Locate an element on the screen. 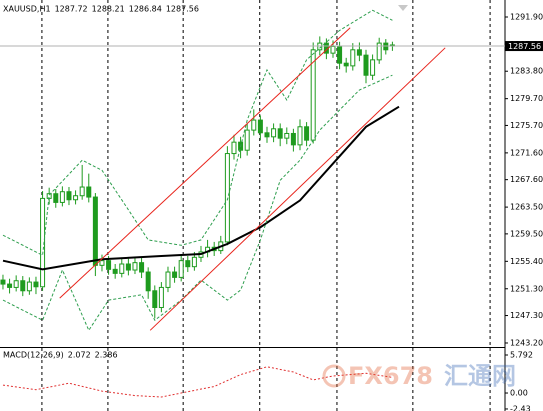 The width and height of the screenshot is (543, 411). y-tick-label: 1243.20 is located at coordinates (526, 342).